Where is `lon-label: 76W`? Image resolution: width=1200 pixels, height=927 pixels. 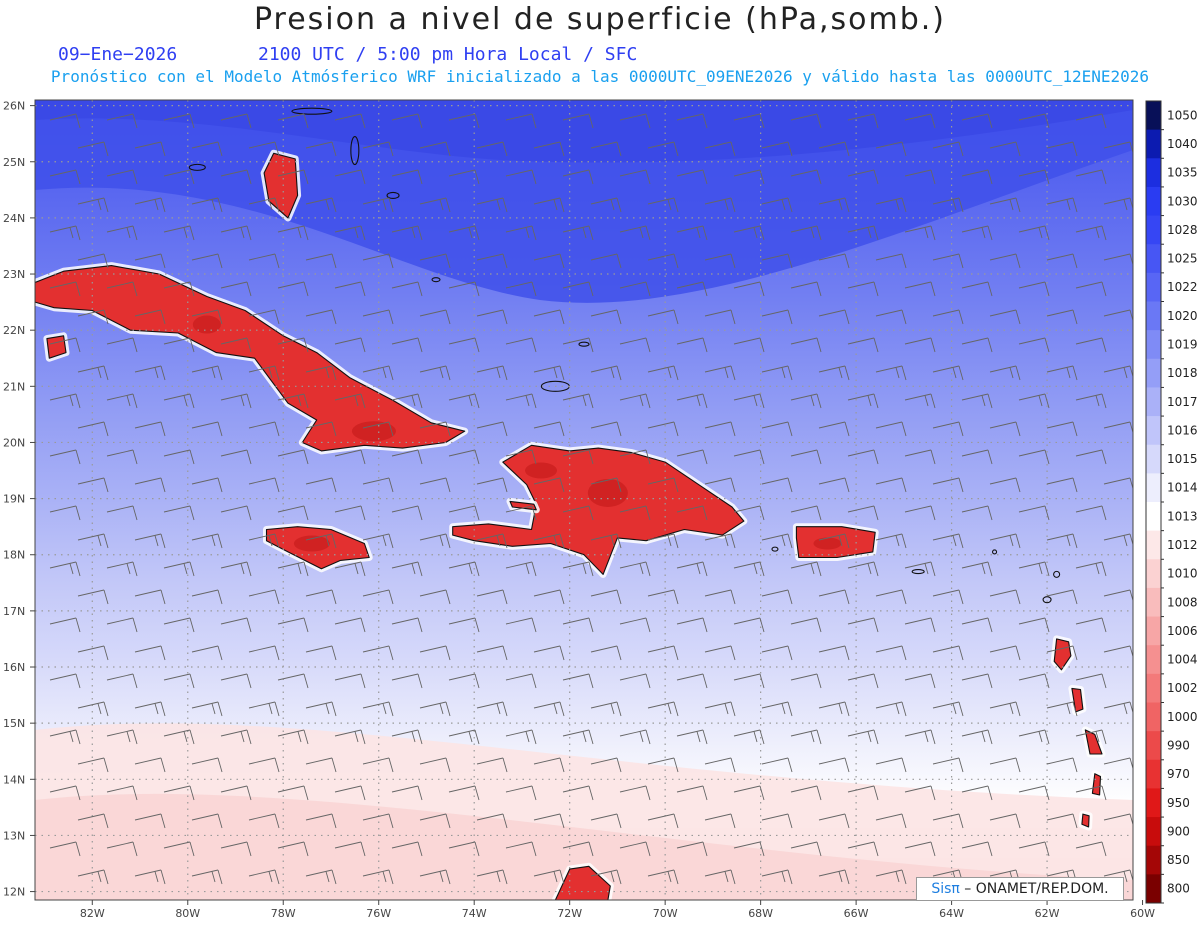 lon-label: 76W is located at coordinates (378, 913).